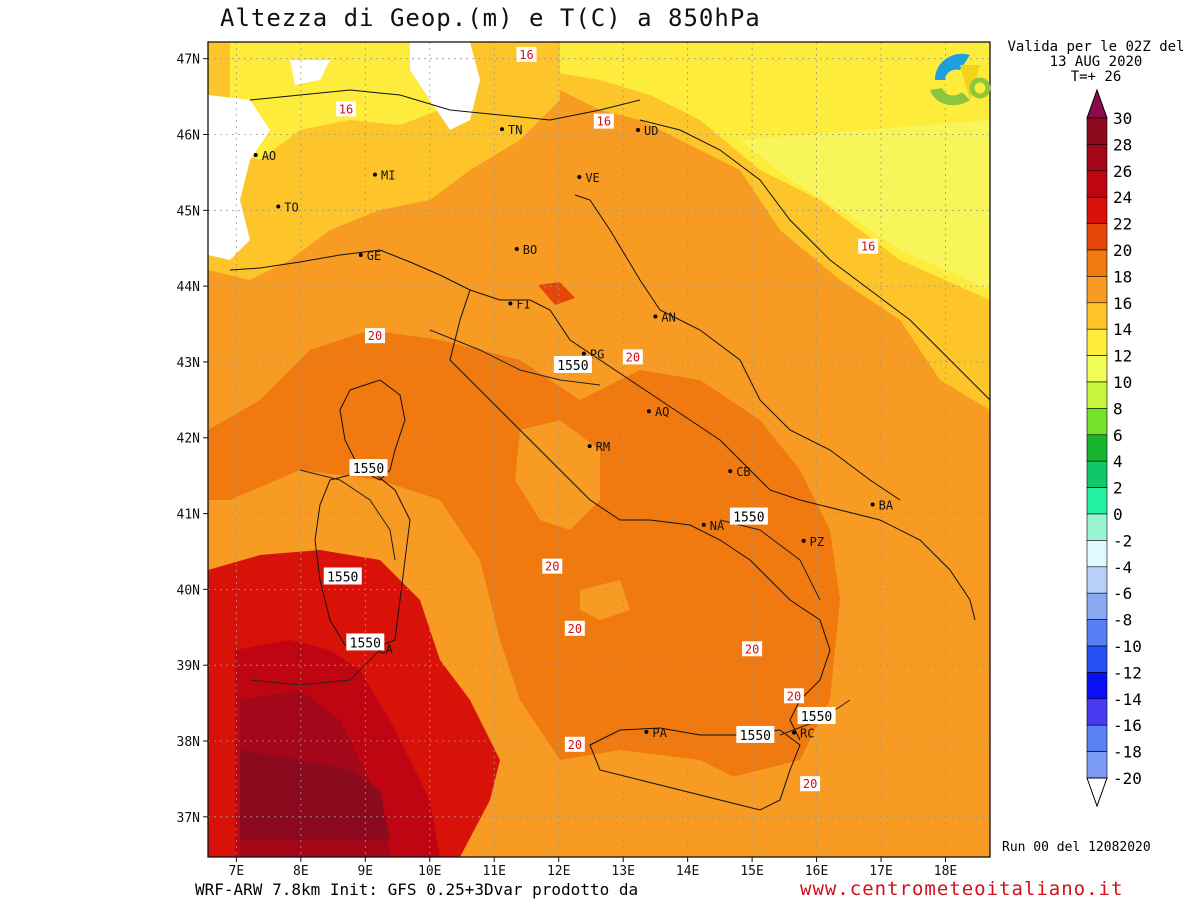 The height and width of the screenshot is (900, 1200). I want to click on city-label: UD, so click(651, 131).